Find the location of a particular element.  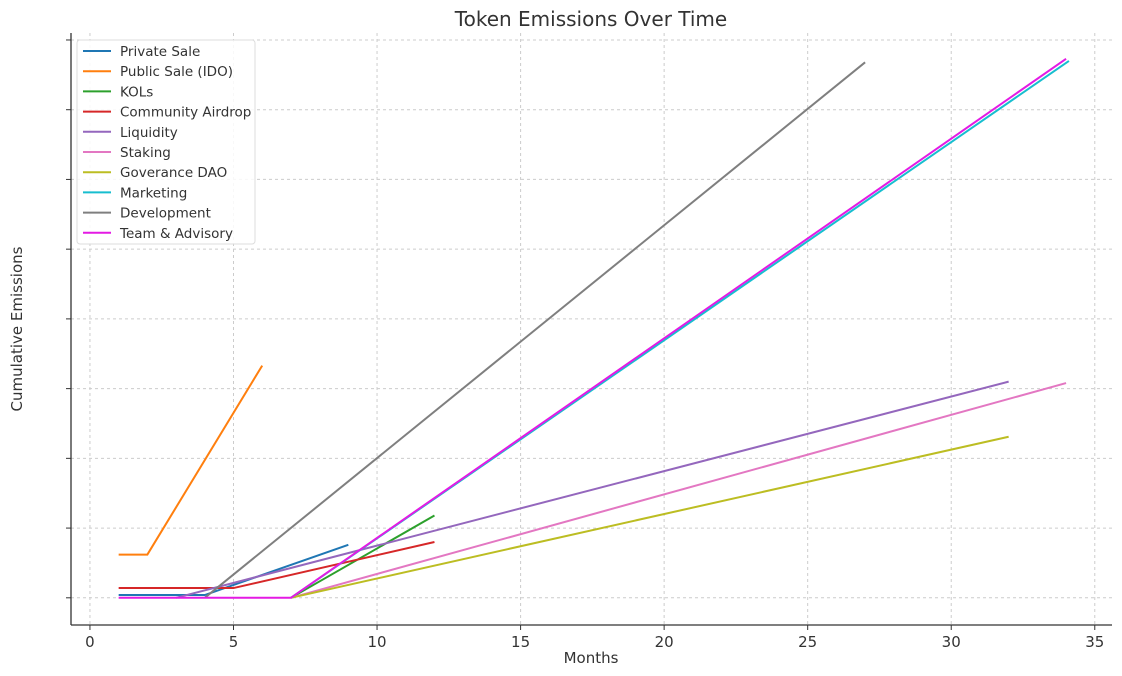

chart-title: Token Emissions Over Time is located at coordinates (590, 19).